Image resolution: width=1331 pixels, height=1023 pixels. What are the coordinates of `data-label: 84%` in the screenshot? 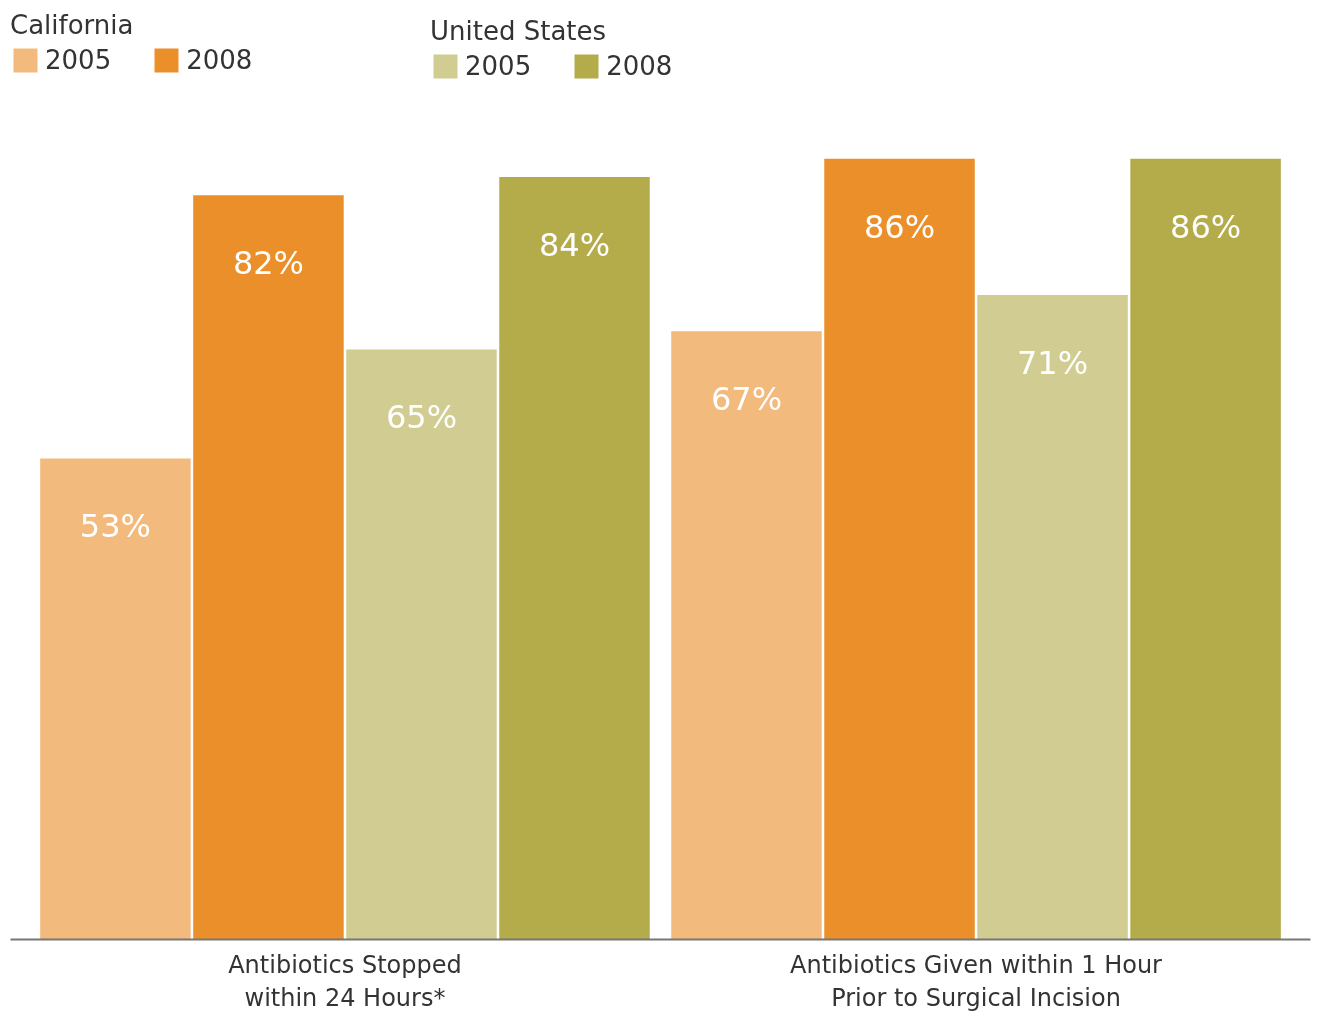 It's located at (574, 244).